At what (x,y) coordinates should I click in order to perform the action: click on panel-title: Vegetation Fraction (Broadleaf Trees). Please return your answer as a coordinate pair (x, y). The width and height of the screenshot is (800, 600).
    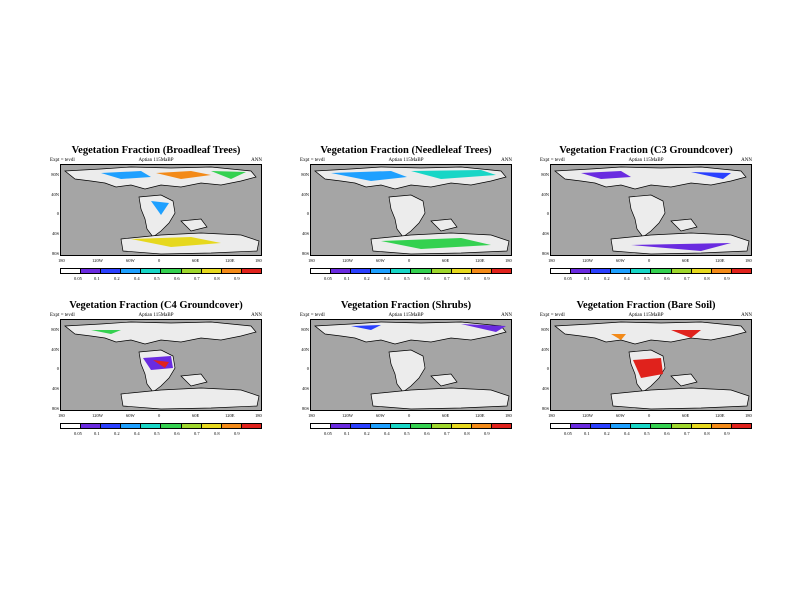
    Looking at the image, I should click on (156, 150).